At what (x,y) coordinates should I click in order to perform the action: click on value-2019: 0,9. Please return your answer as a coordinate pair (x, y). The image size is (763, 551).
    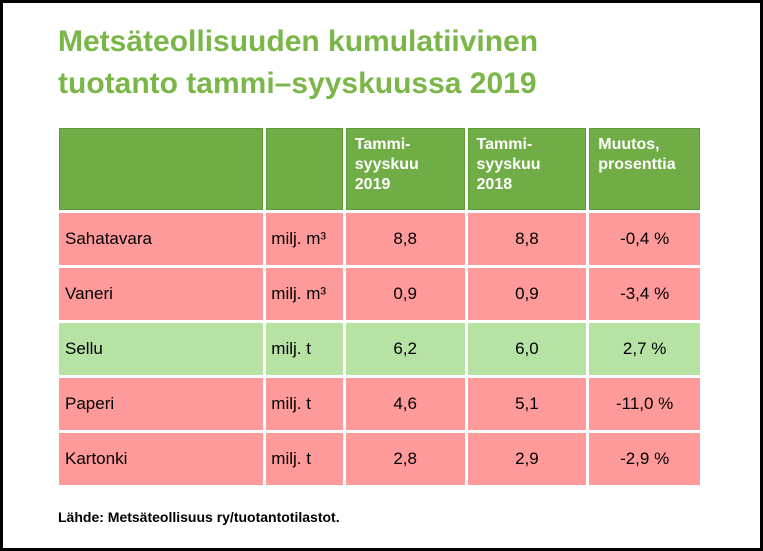
    Looking at the image, I should click on (405, 294).